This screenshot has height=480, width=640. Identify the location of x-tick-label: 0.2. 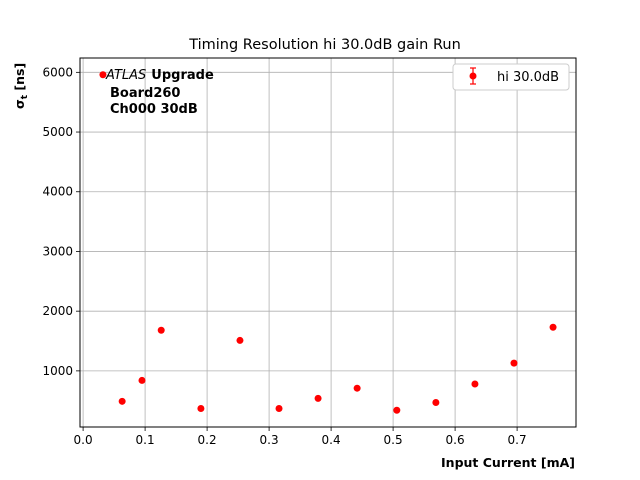
(207, 440).